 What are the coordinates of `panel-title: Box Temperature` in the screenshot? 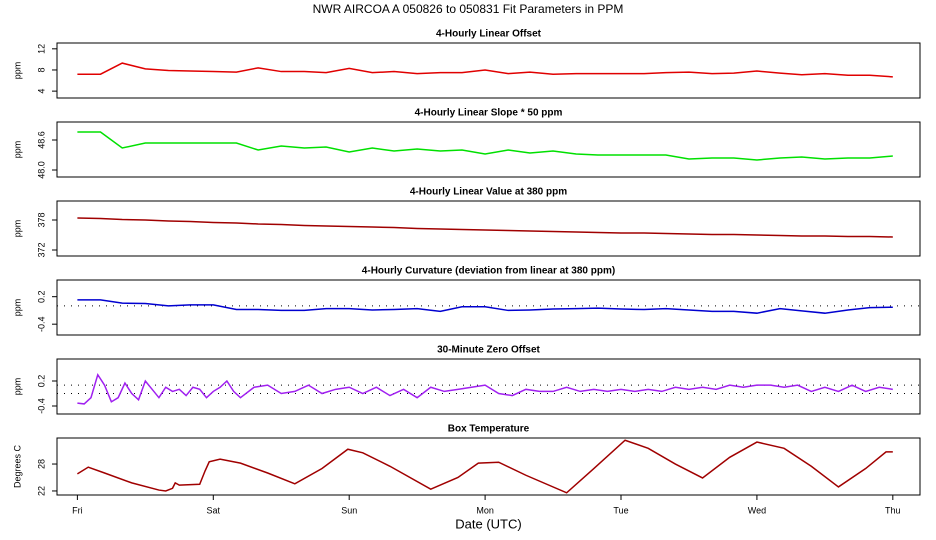 It's located at (489, 429).